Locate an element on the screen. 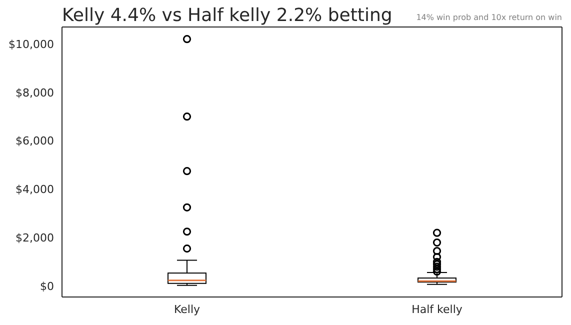 This screenshot has width=571, height=325. y-tick-label: $0 is located at coordinates (47, 287).